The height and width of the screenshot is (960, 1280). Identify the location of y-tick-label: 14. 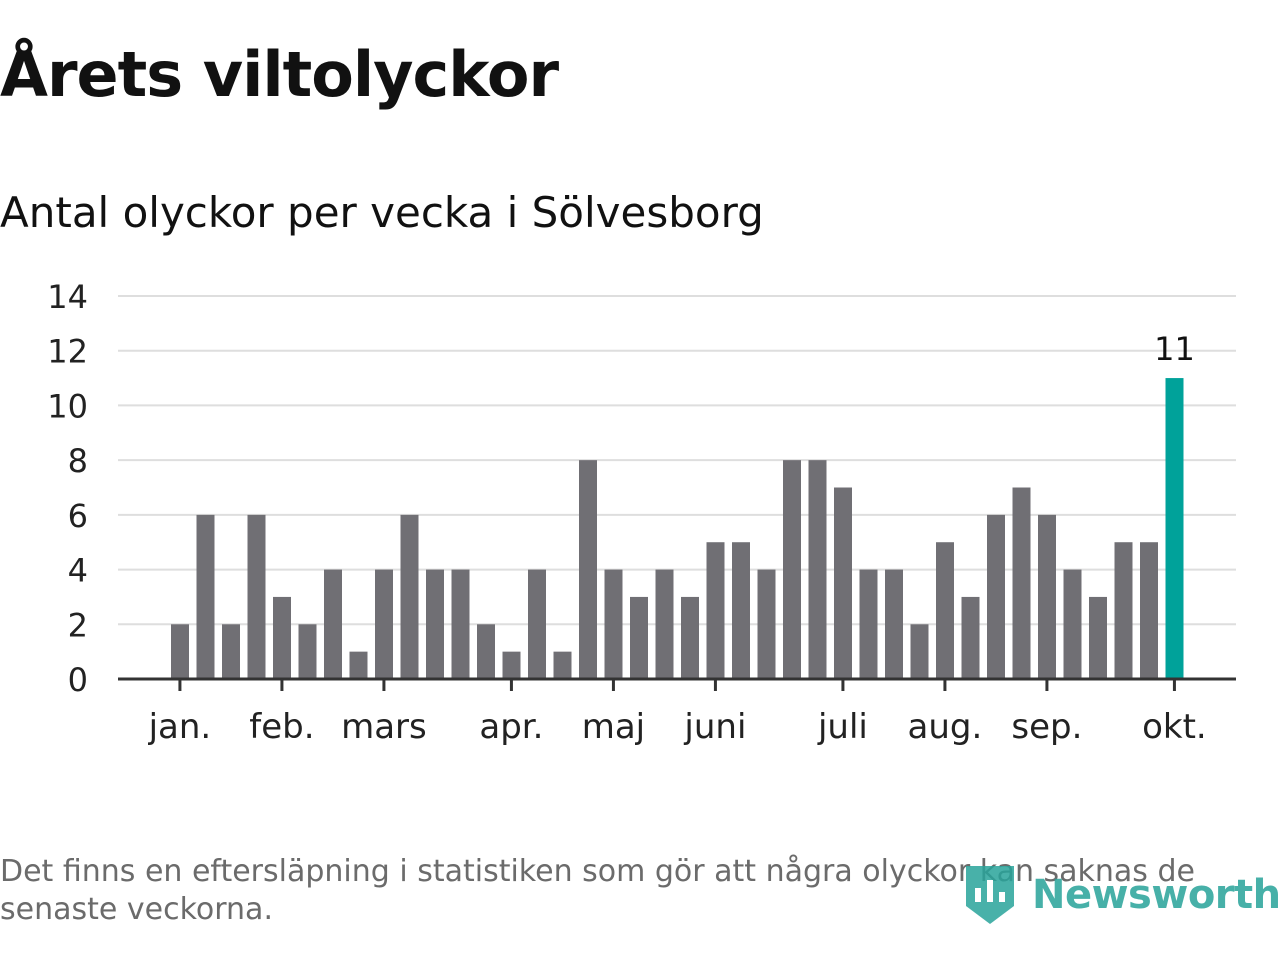
(67, 297).